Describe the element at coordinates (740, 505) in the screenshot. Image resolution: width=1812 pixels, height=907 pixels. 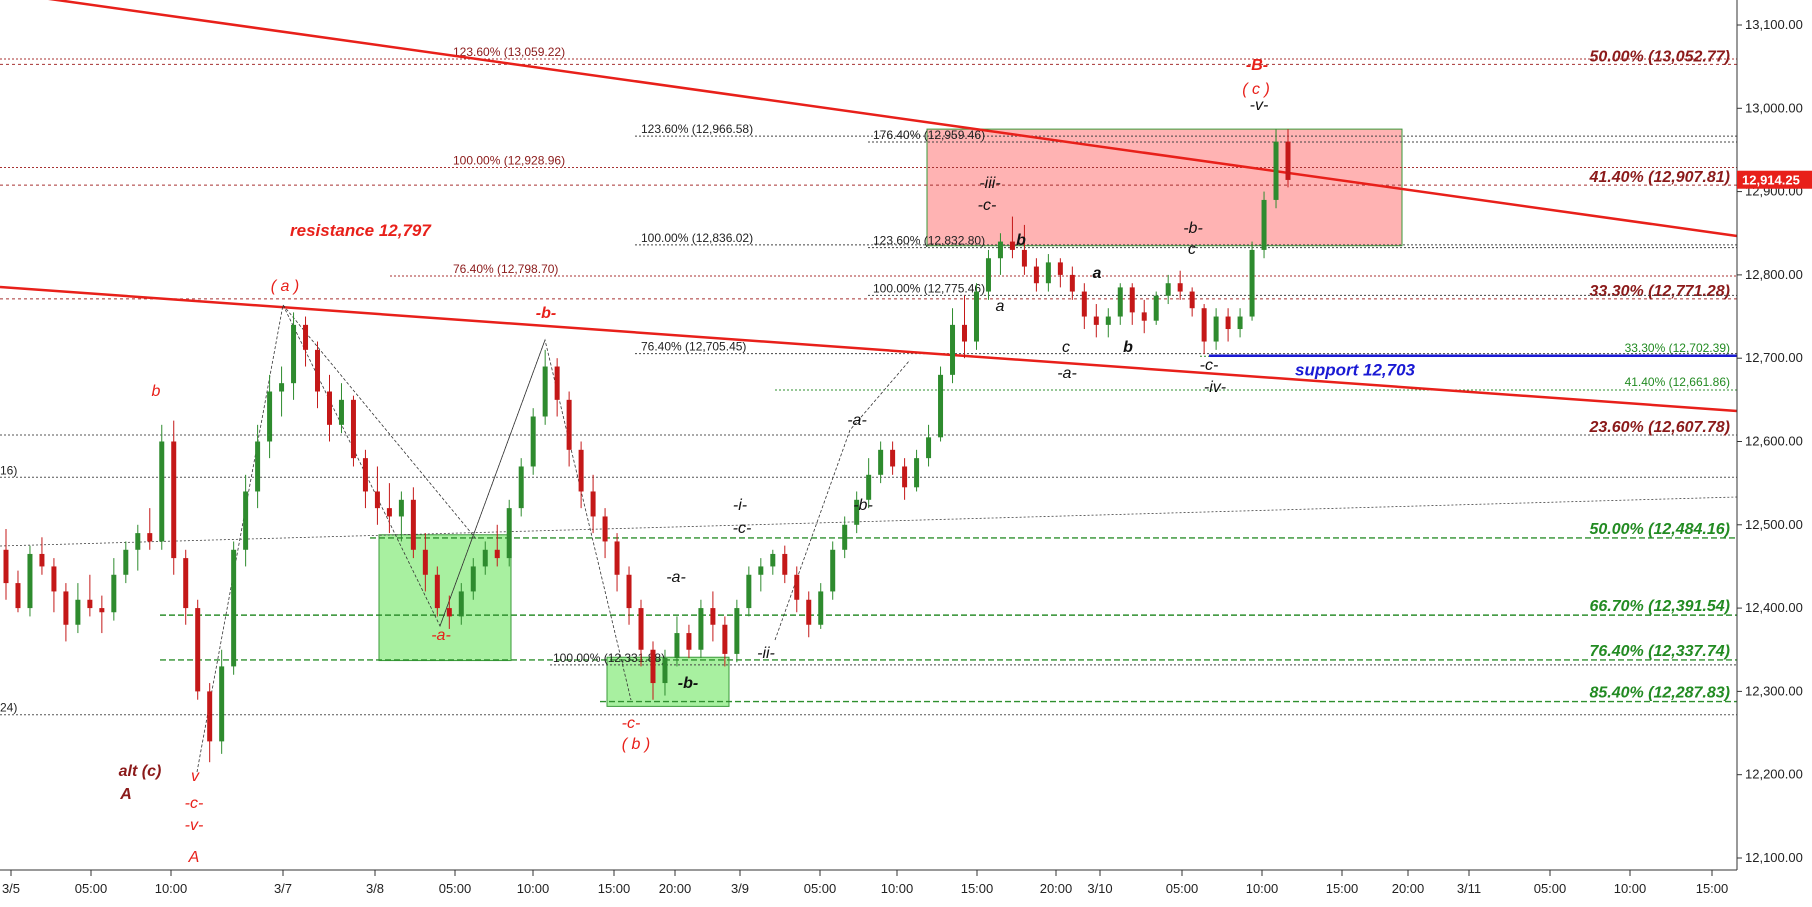
I see `wave-label: -i-` at that location.